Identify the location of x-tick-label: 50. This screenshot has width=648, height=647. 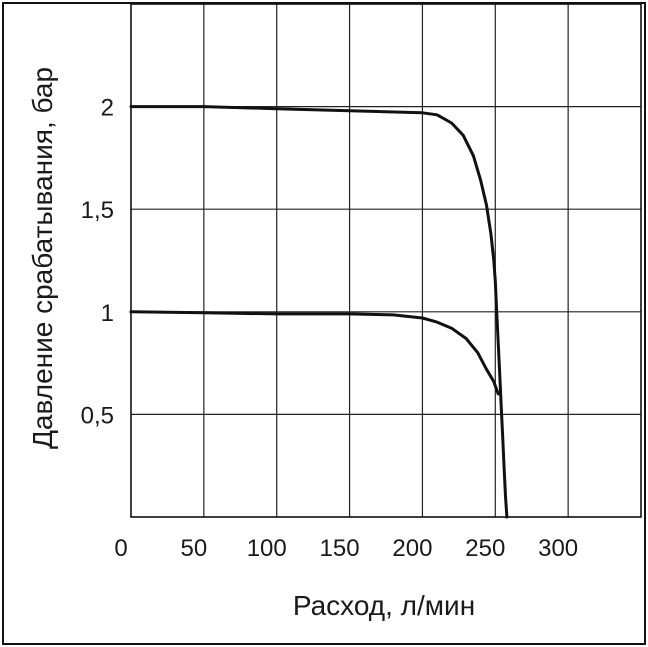
(194, 548).